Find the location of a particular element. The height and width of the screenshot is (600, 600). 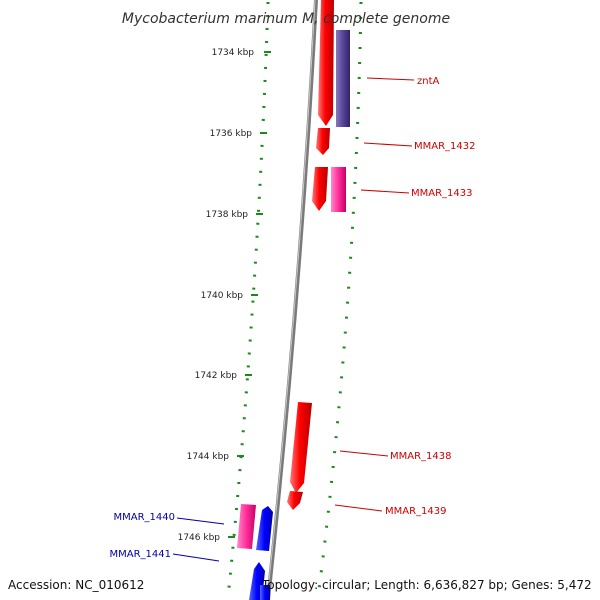

gene-mmar-1440-arrow is located at coordinates (264, 528).